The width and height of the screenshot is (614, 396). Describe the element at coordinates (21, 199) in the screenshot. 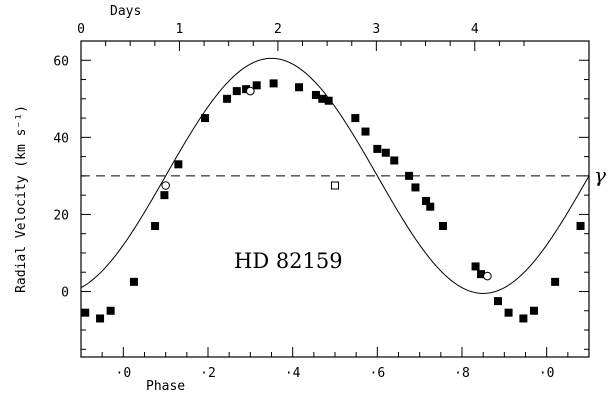

I see `y-axis-label: Radial Velocity (km s⁻¹)` at that location.